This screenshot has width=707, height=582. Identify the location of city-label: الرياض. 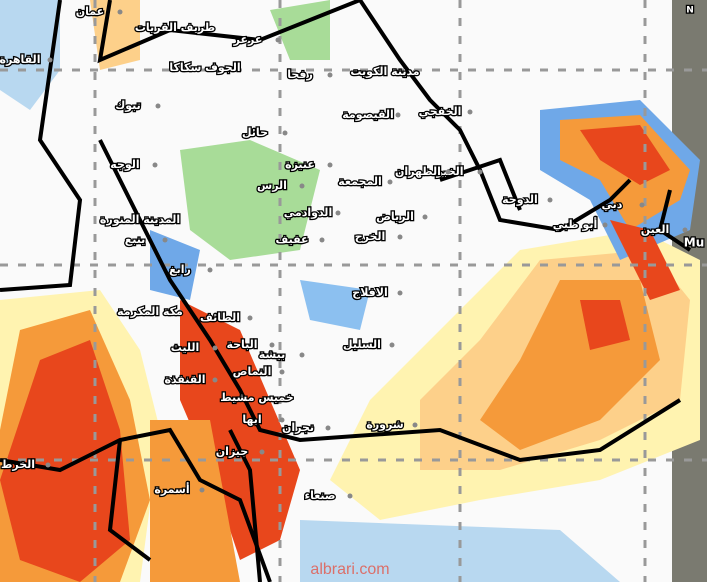
(395, 216).